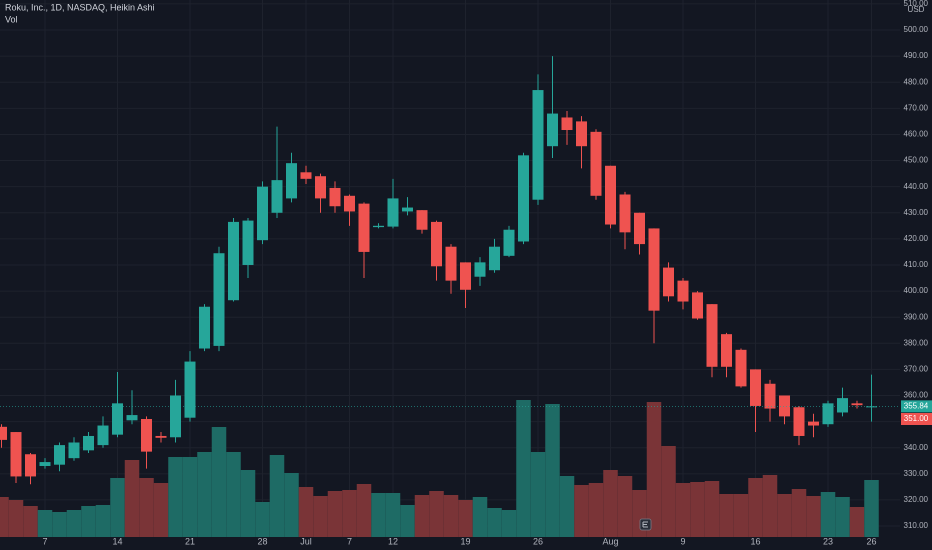 This screenshot has width=932, height=550. Describe the element at coordinates (916, 212) in the screenshot. I see `y-tick-label: 430.00` at that location.